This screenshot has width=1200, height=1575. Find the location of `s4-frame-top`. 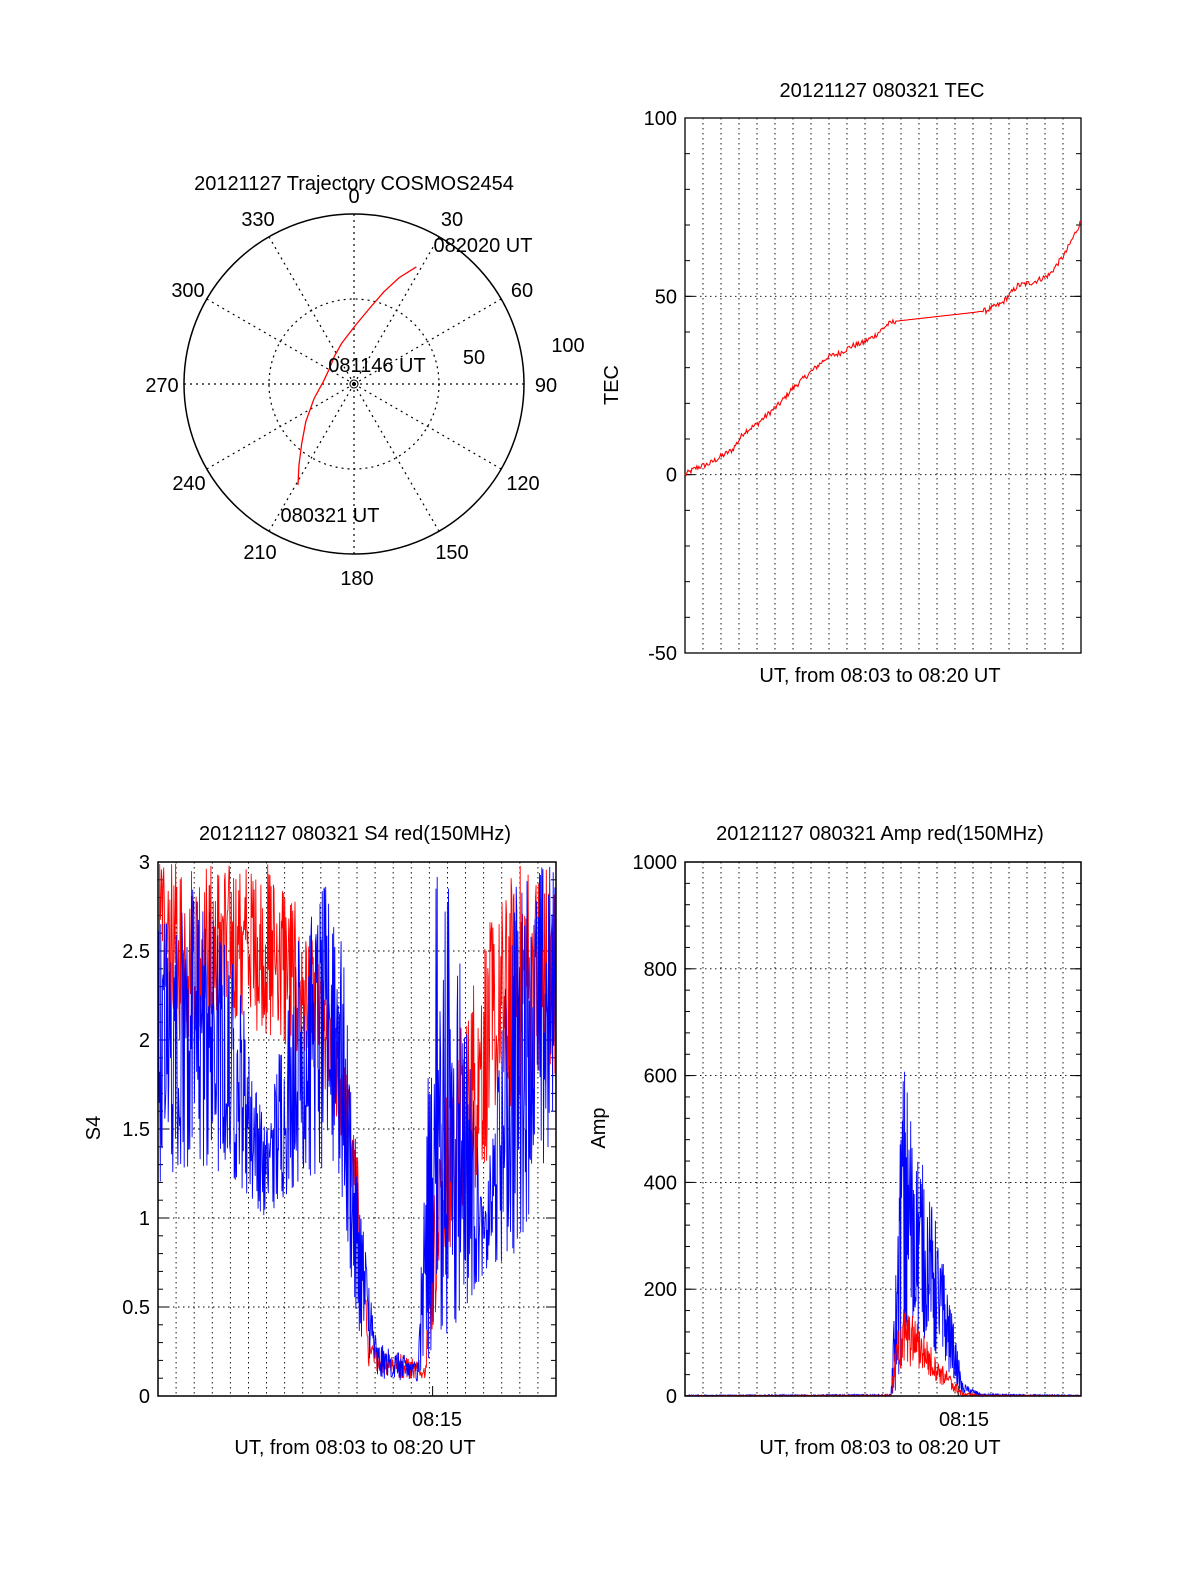

s4-frame-top is located at coordinates (357, 1129).